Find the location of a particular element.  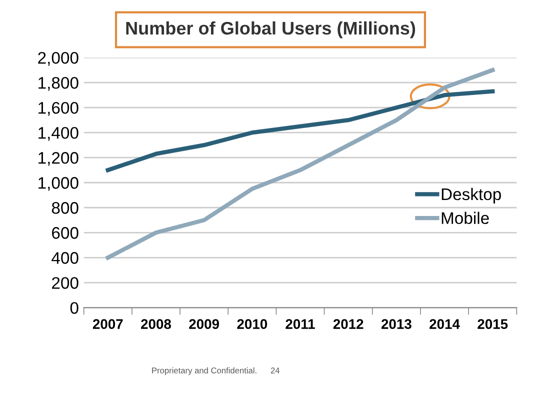

y-tick-label: 1,200 is located at coordinates (58, 159).